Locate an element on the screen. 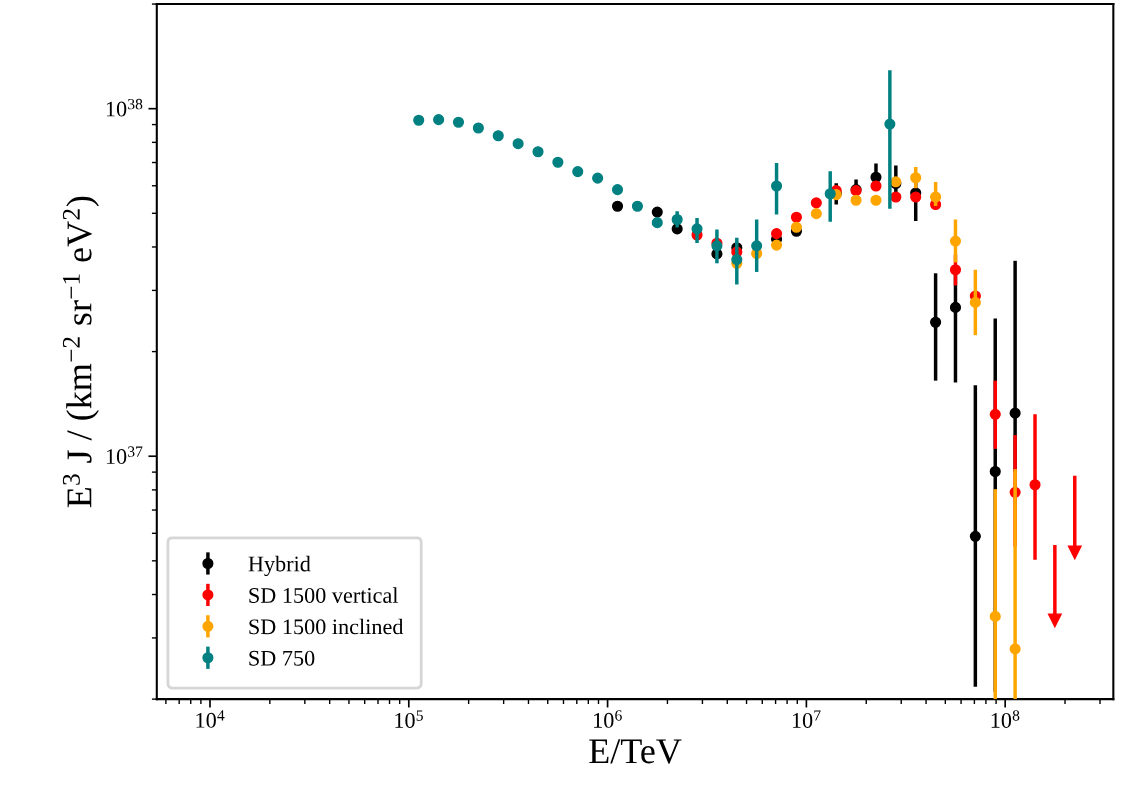 This screenshot has height=812, width=1128. legend-label: Hybrid is located at coordinates (279, 566).